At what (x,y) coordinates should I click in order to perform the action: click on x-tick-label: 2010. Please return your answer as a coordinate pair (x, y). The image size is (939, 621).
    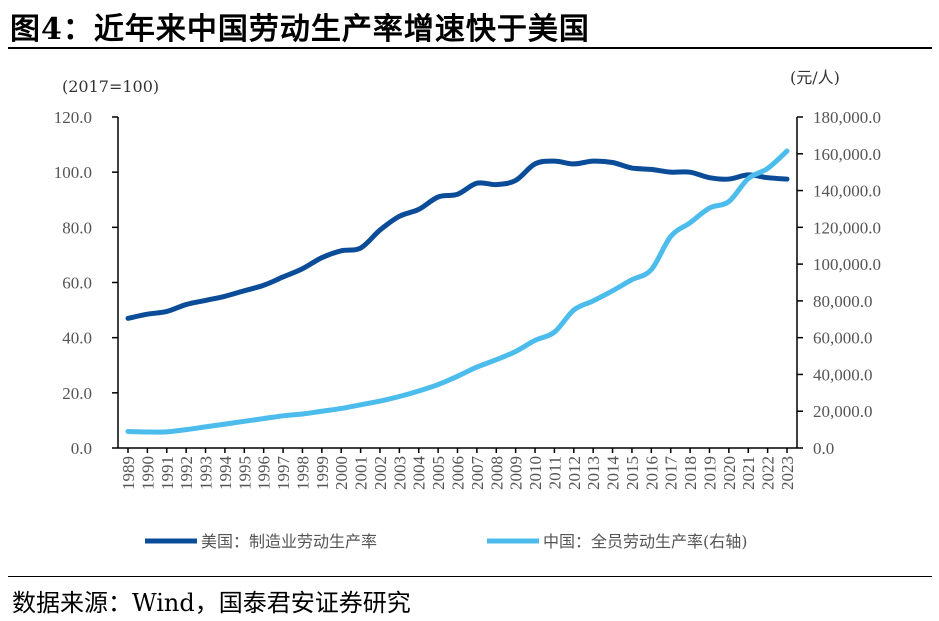
    Looking at the image, I should click on (535, 473).